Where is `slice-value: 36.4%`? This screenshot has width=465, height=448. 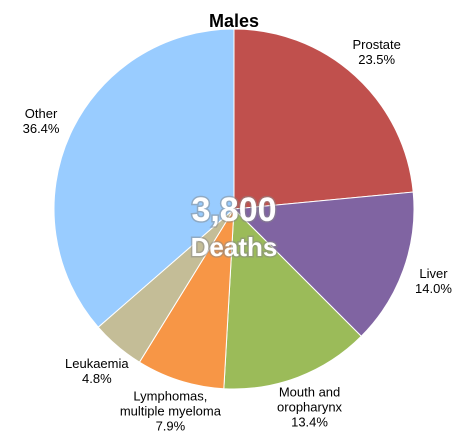 slice-value: 36.4% is located at coordinates (41, 129).